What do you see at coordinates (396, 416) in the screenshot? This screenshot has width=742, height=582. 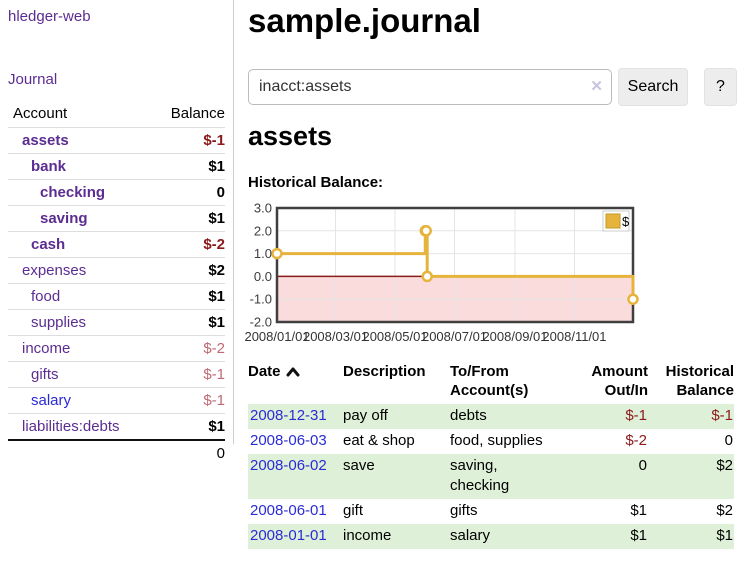 I see `register-cell-description: pay off` at bounding box center [396, 416].